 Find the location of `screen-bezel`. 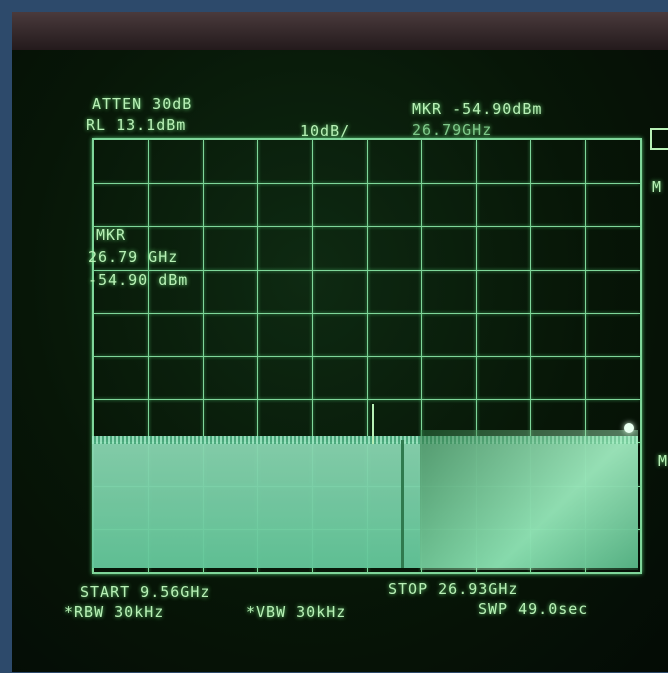

screen-bezel is located at coordinates (340, 31).